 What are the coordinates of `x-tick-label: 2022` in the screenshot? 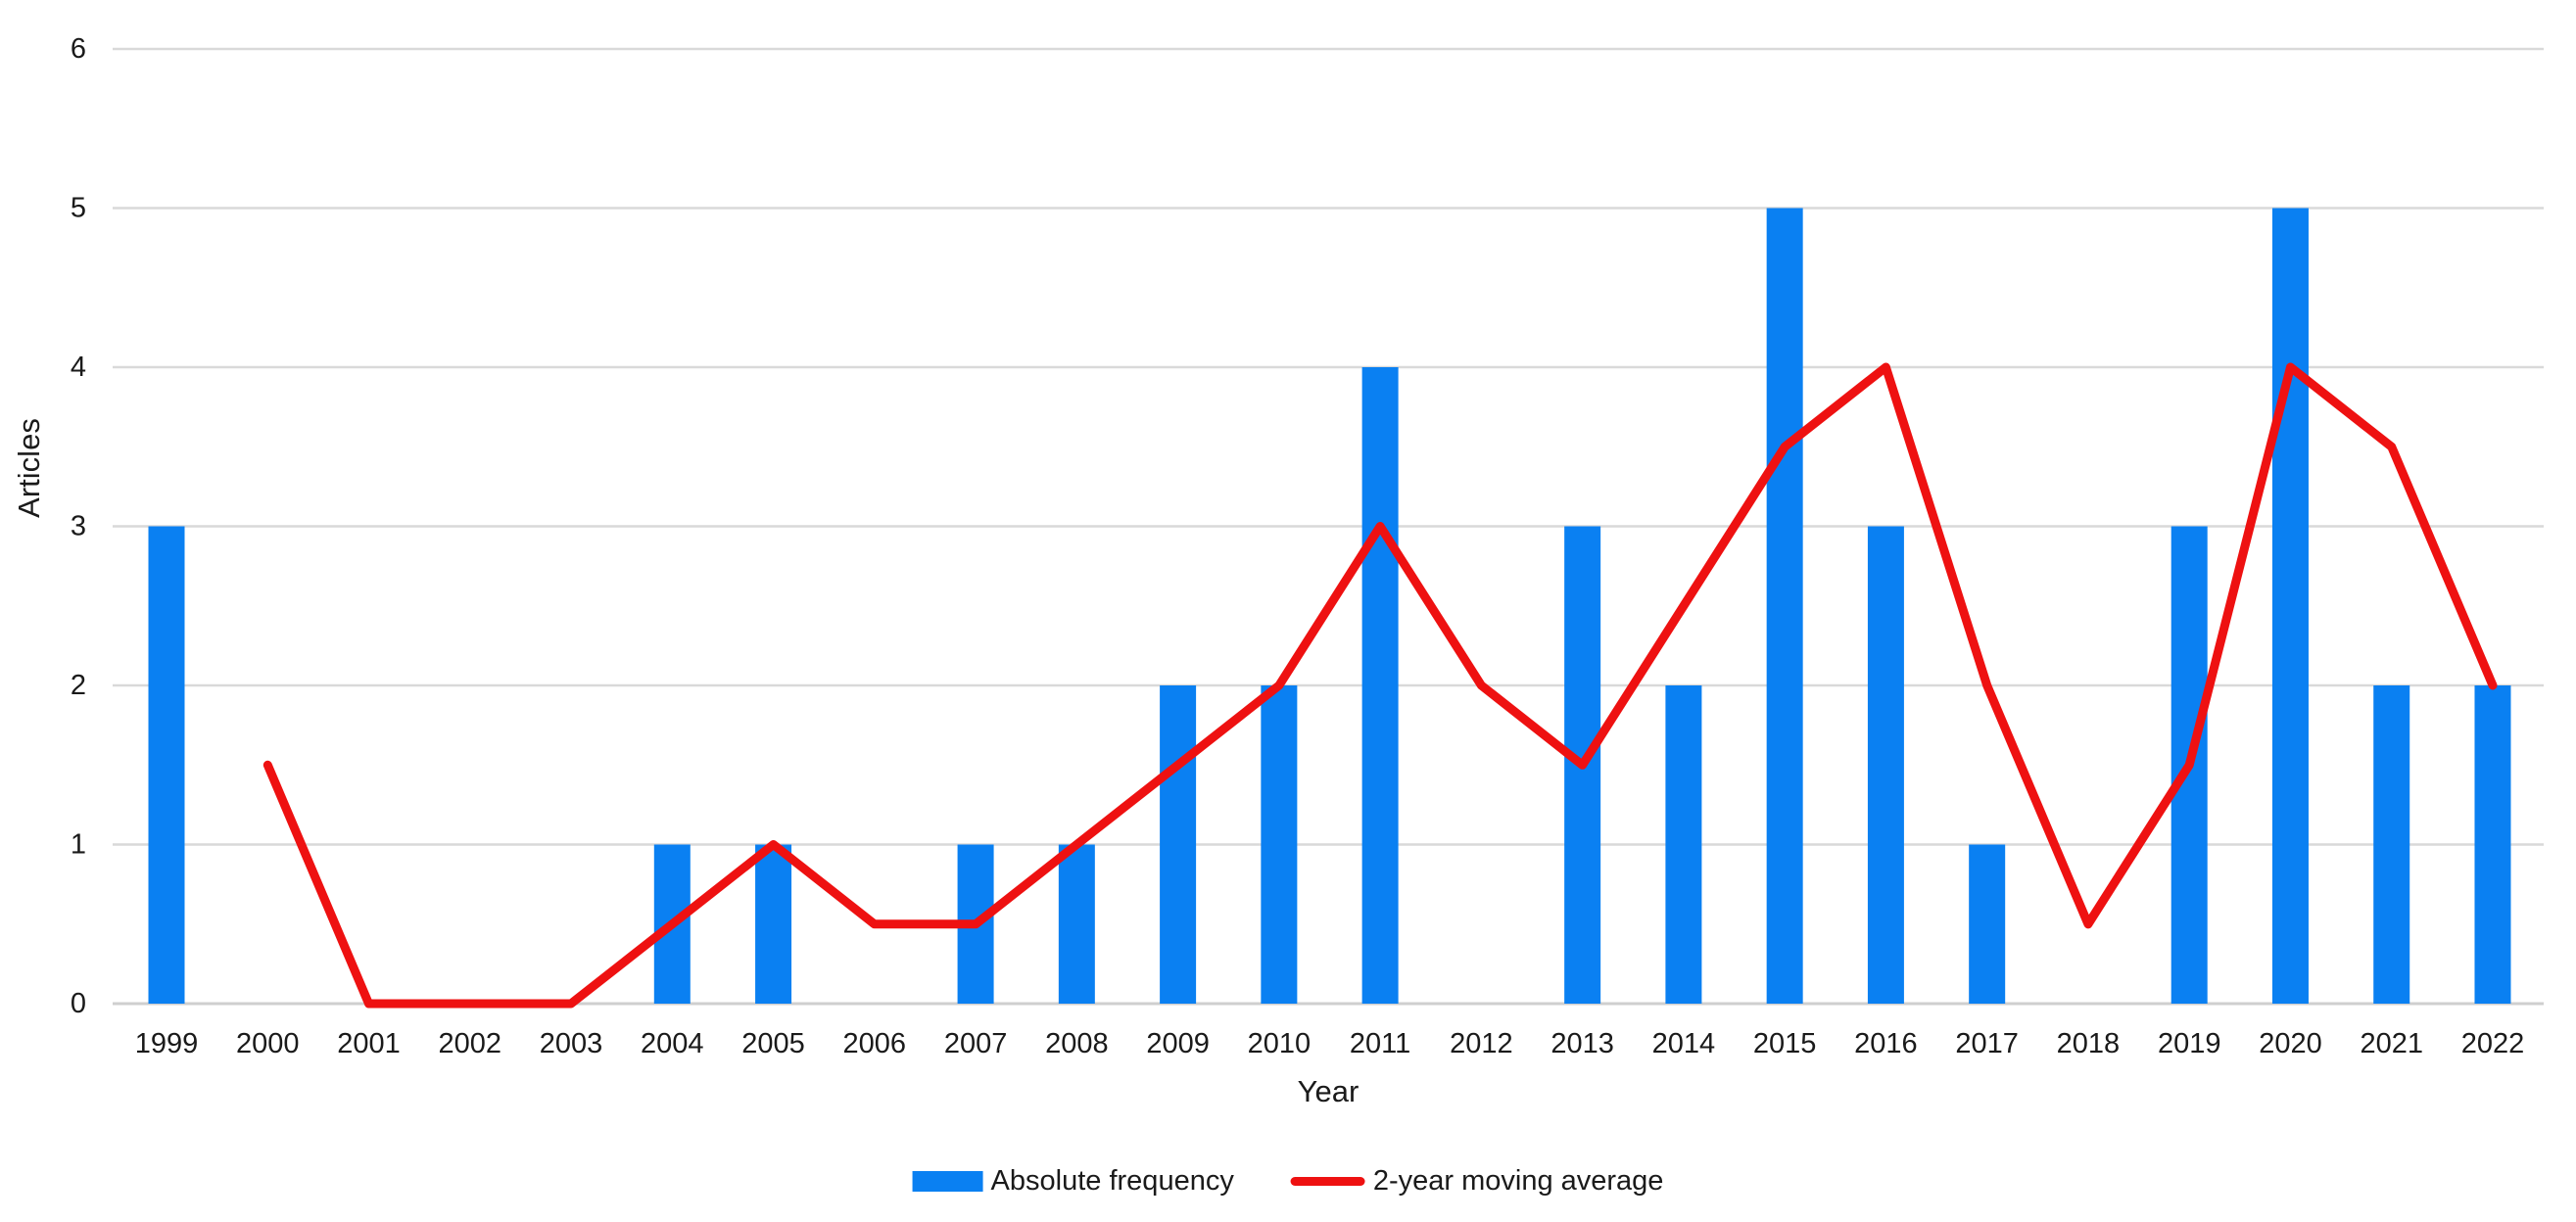 It's located at (2493, 1043).